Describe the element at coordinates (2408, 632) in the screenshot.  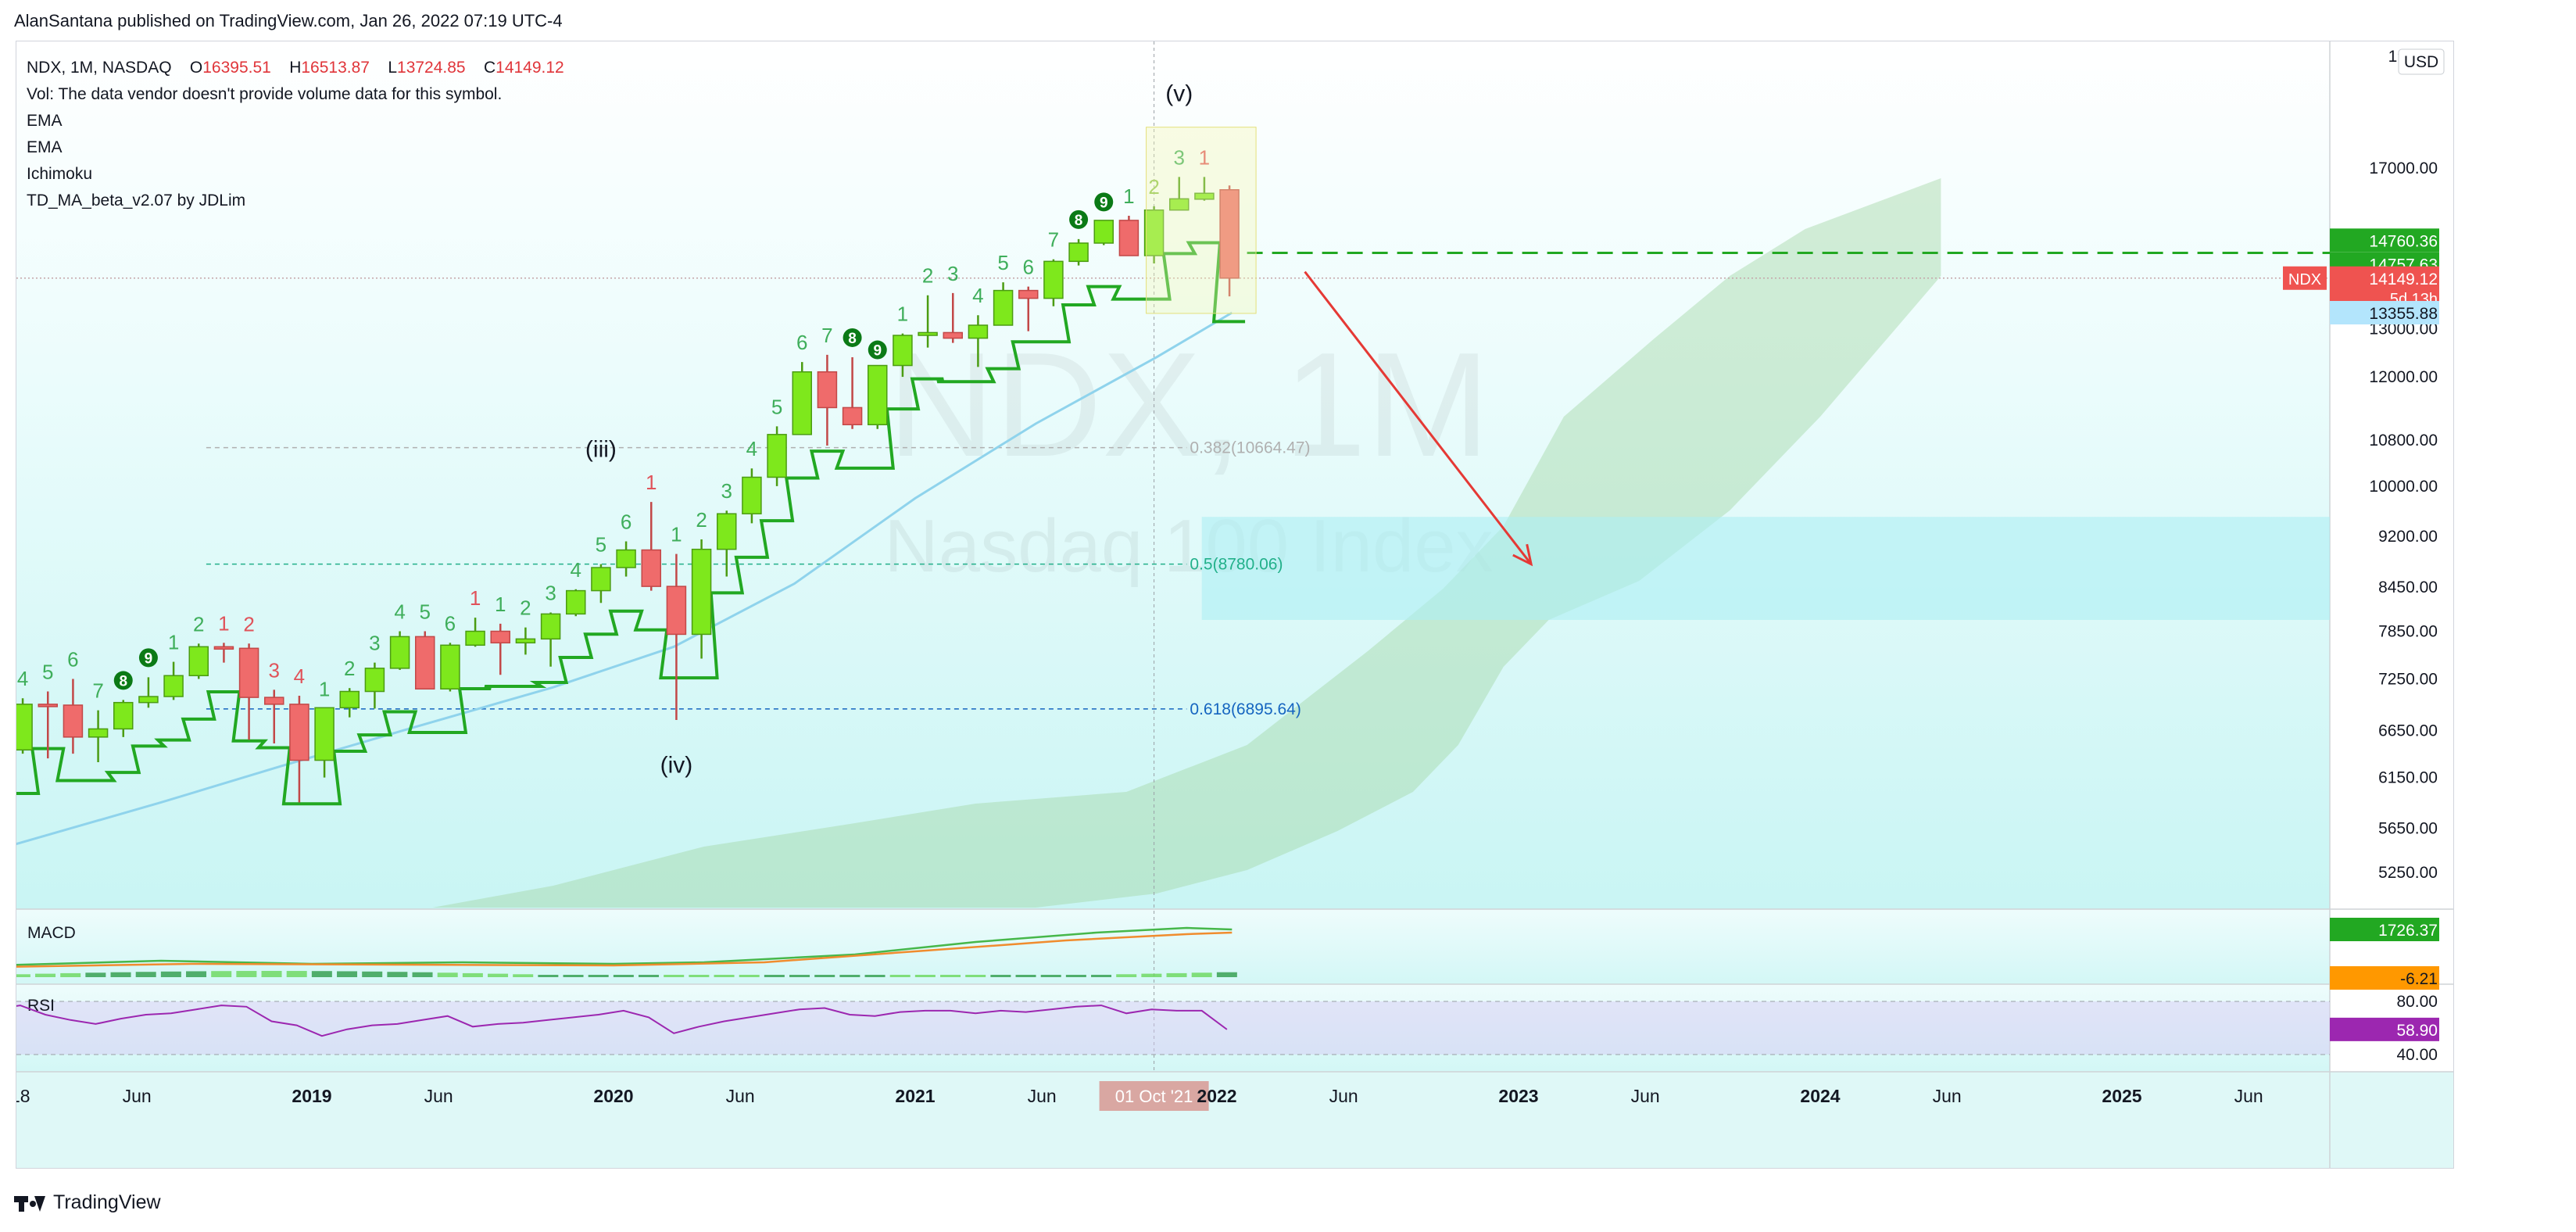
I see `price-tick-label: 7850.00` at that location.